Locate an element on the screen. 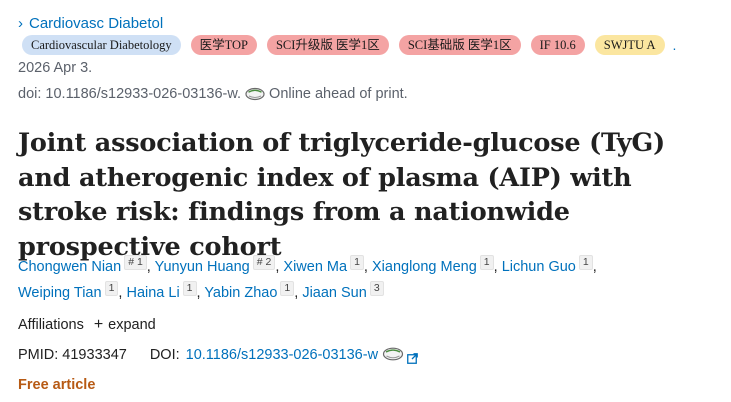 This screenshot has width=731, height=402. author-sup: 3 is located at coordinates (376, 288).